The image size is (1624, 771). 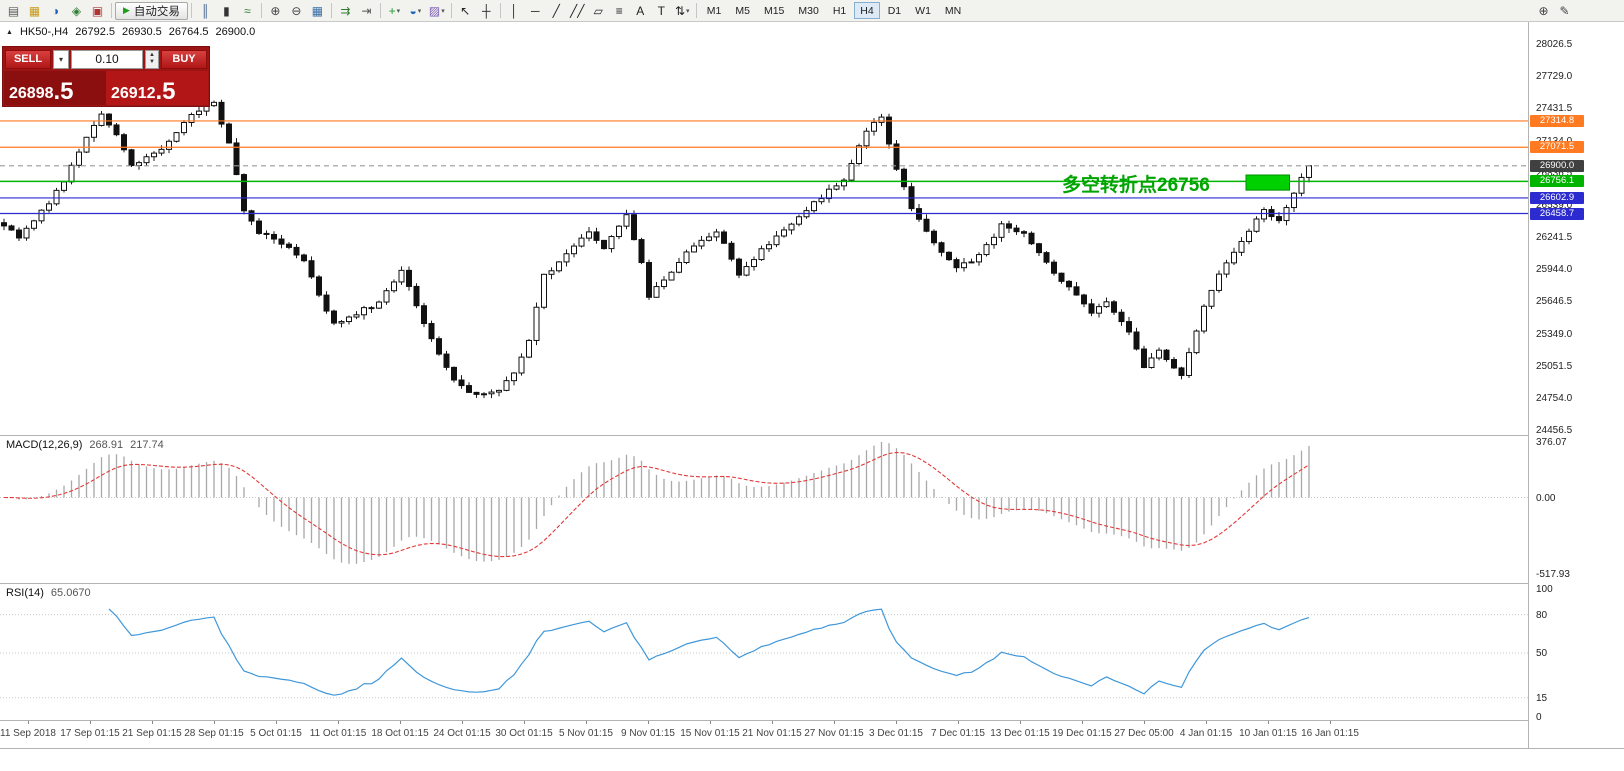 What do you see at coordinates (345, 10) in the screenshot?
I see `auto-scroll-icon: ⇉` at bounding box center [345, 10].